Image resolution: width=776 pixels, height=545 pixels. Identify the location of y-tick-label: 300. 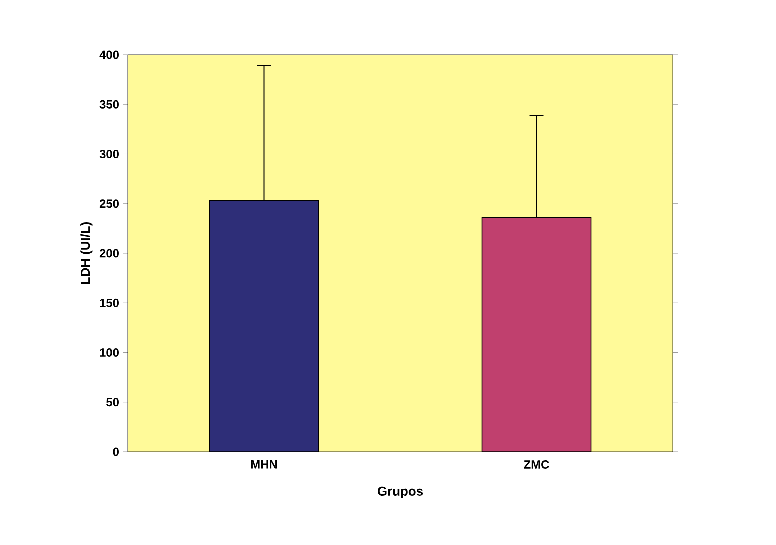
(109, 154).